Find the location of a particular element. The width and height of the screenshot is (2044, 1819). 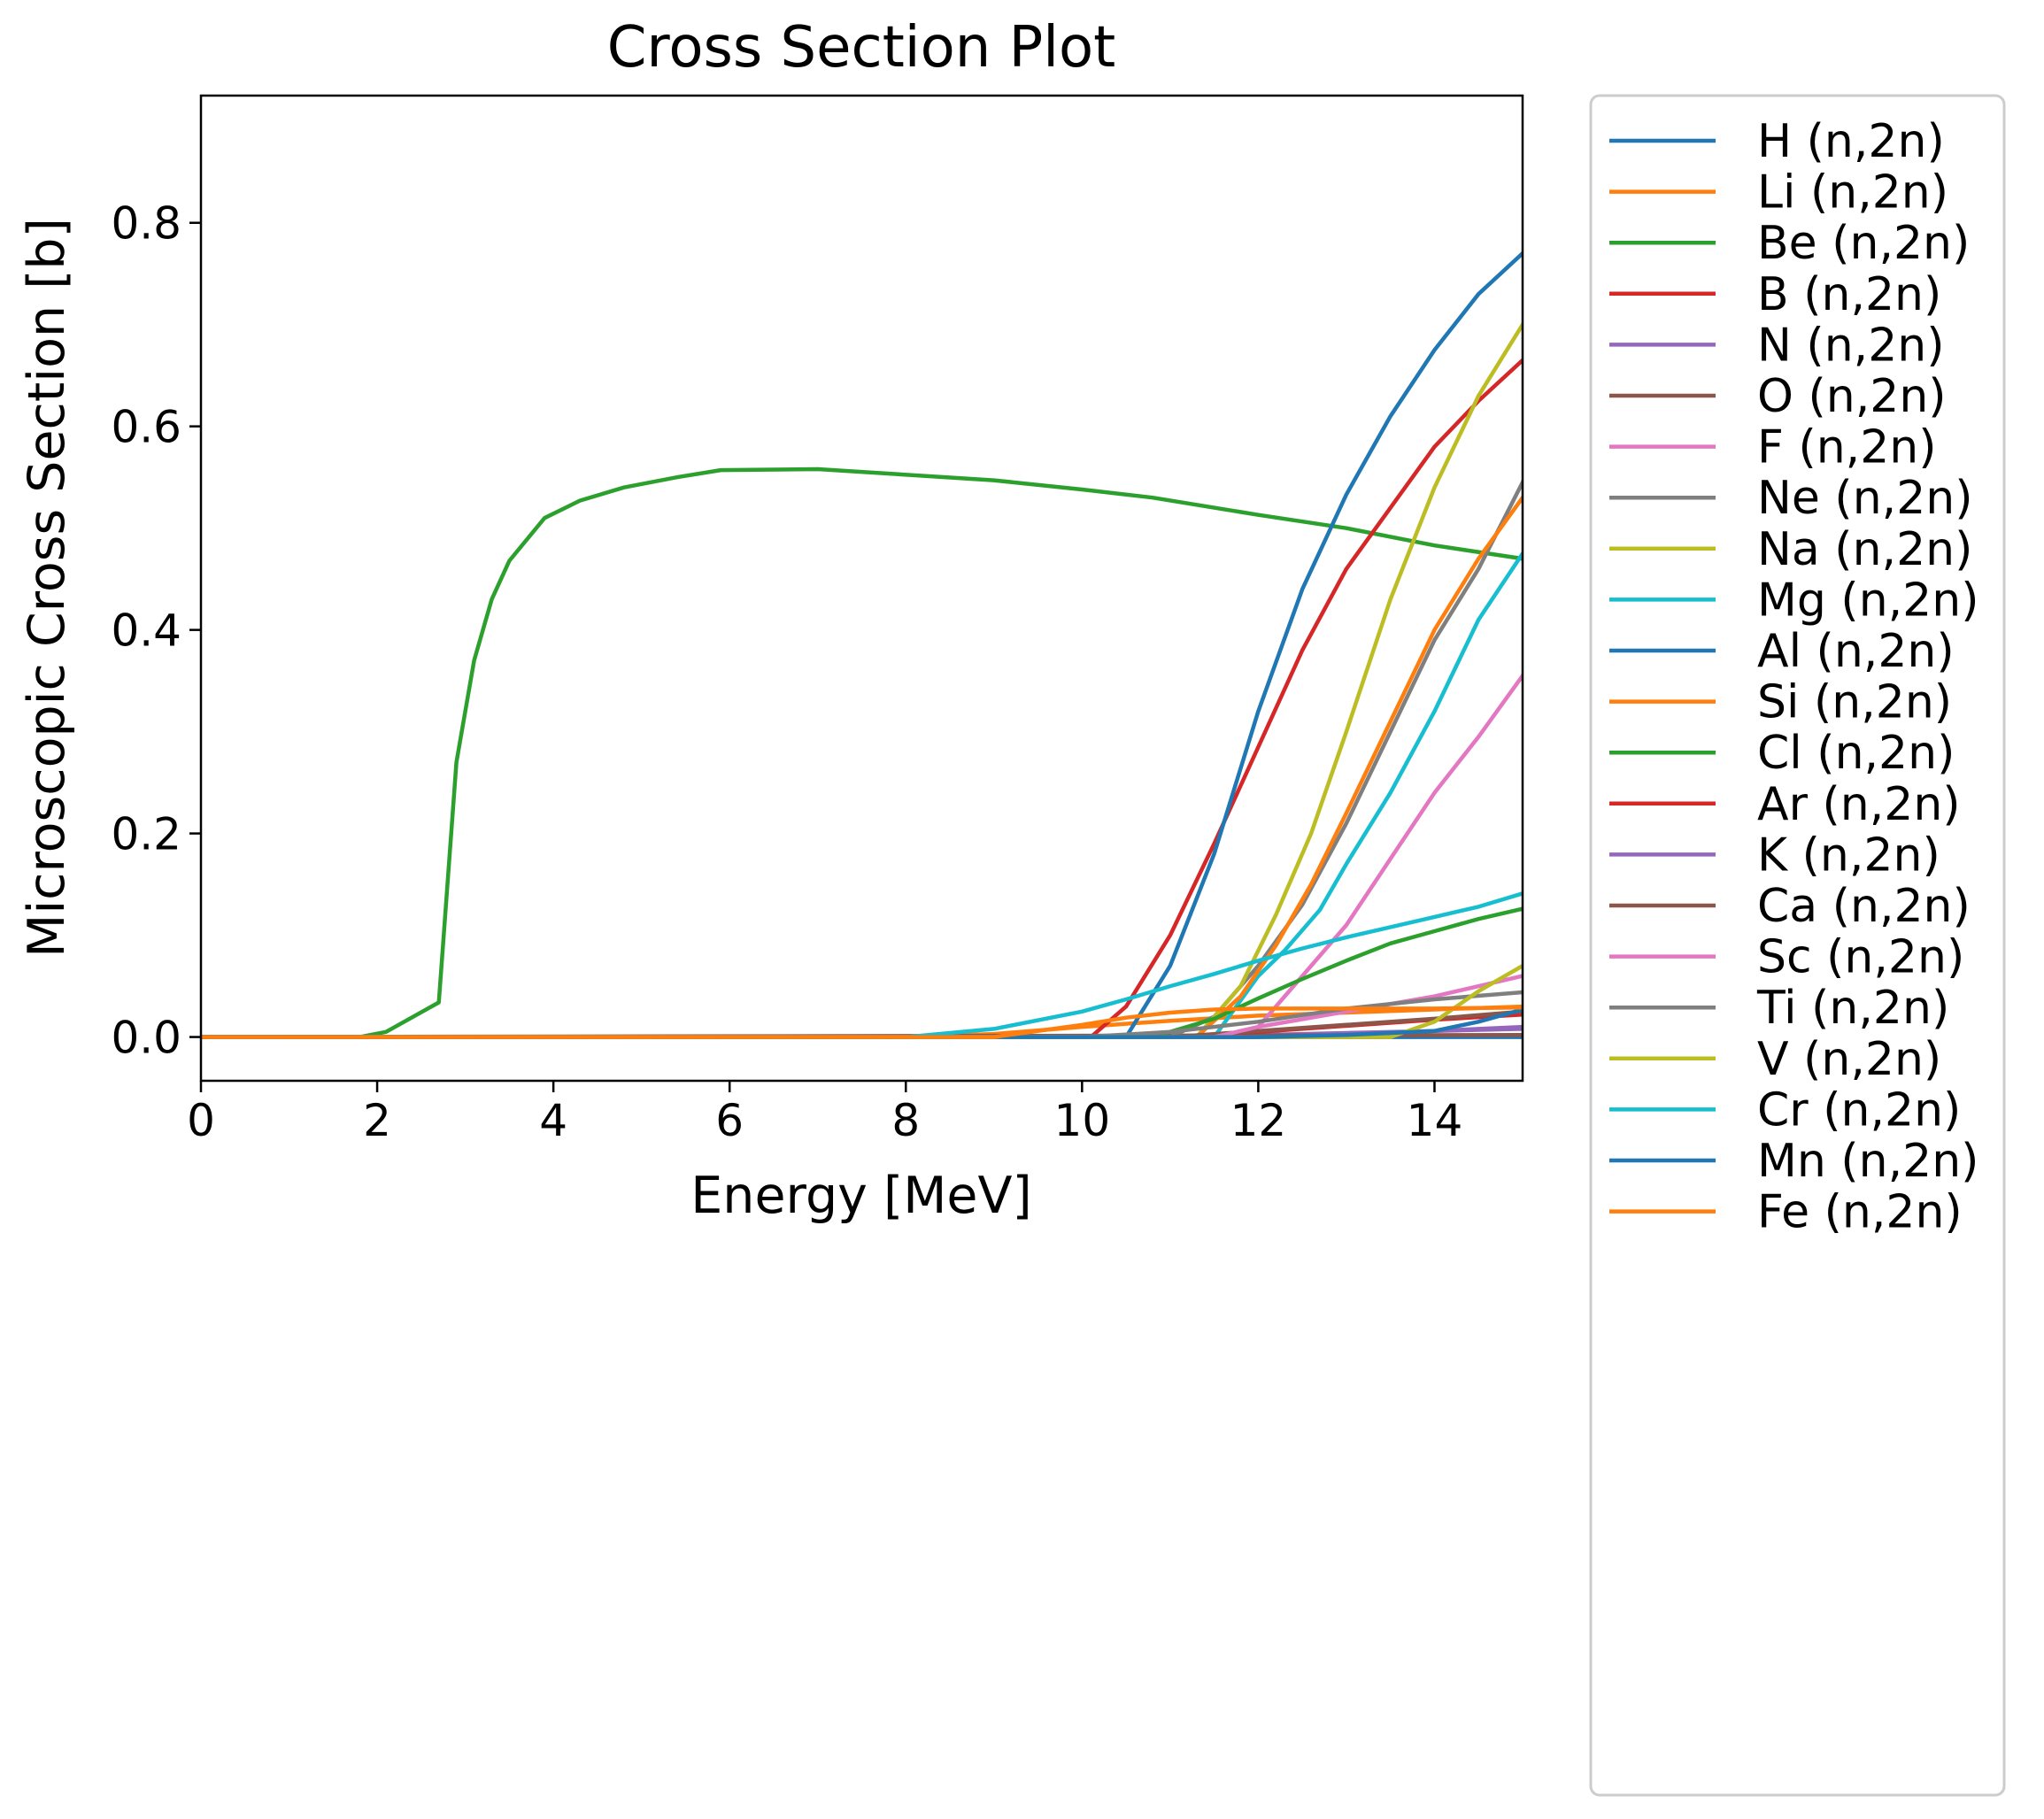

legend-label: Be (n,2n) is located at coordinates (1864, 243).